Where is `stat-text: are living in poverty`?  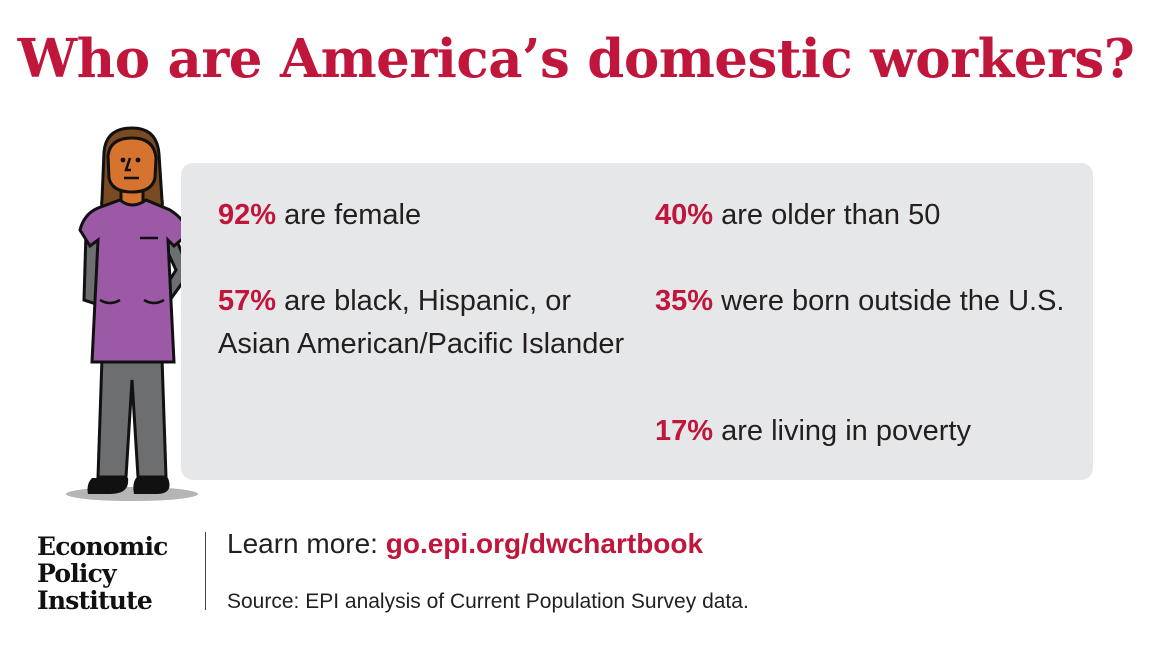
stat-text: are living in poverty is located at coordinates (846, 431).